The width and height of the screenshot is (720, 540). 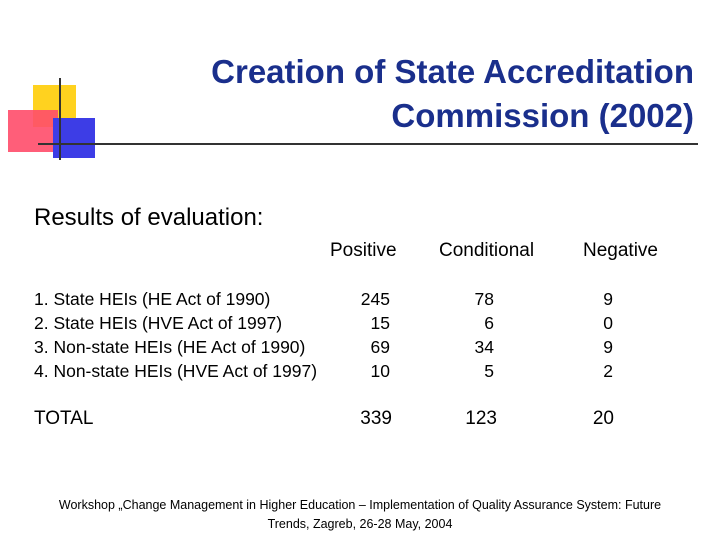 I want to click on row-label-4: 4. Non-state HEIs (HVE Act of 1997), so click(x=176, y=371).